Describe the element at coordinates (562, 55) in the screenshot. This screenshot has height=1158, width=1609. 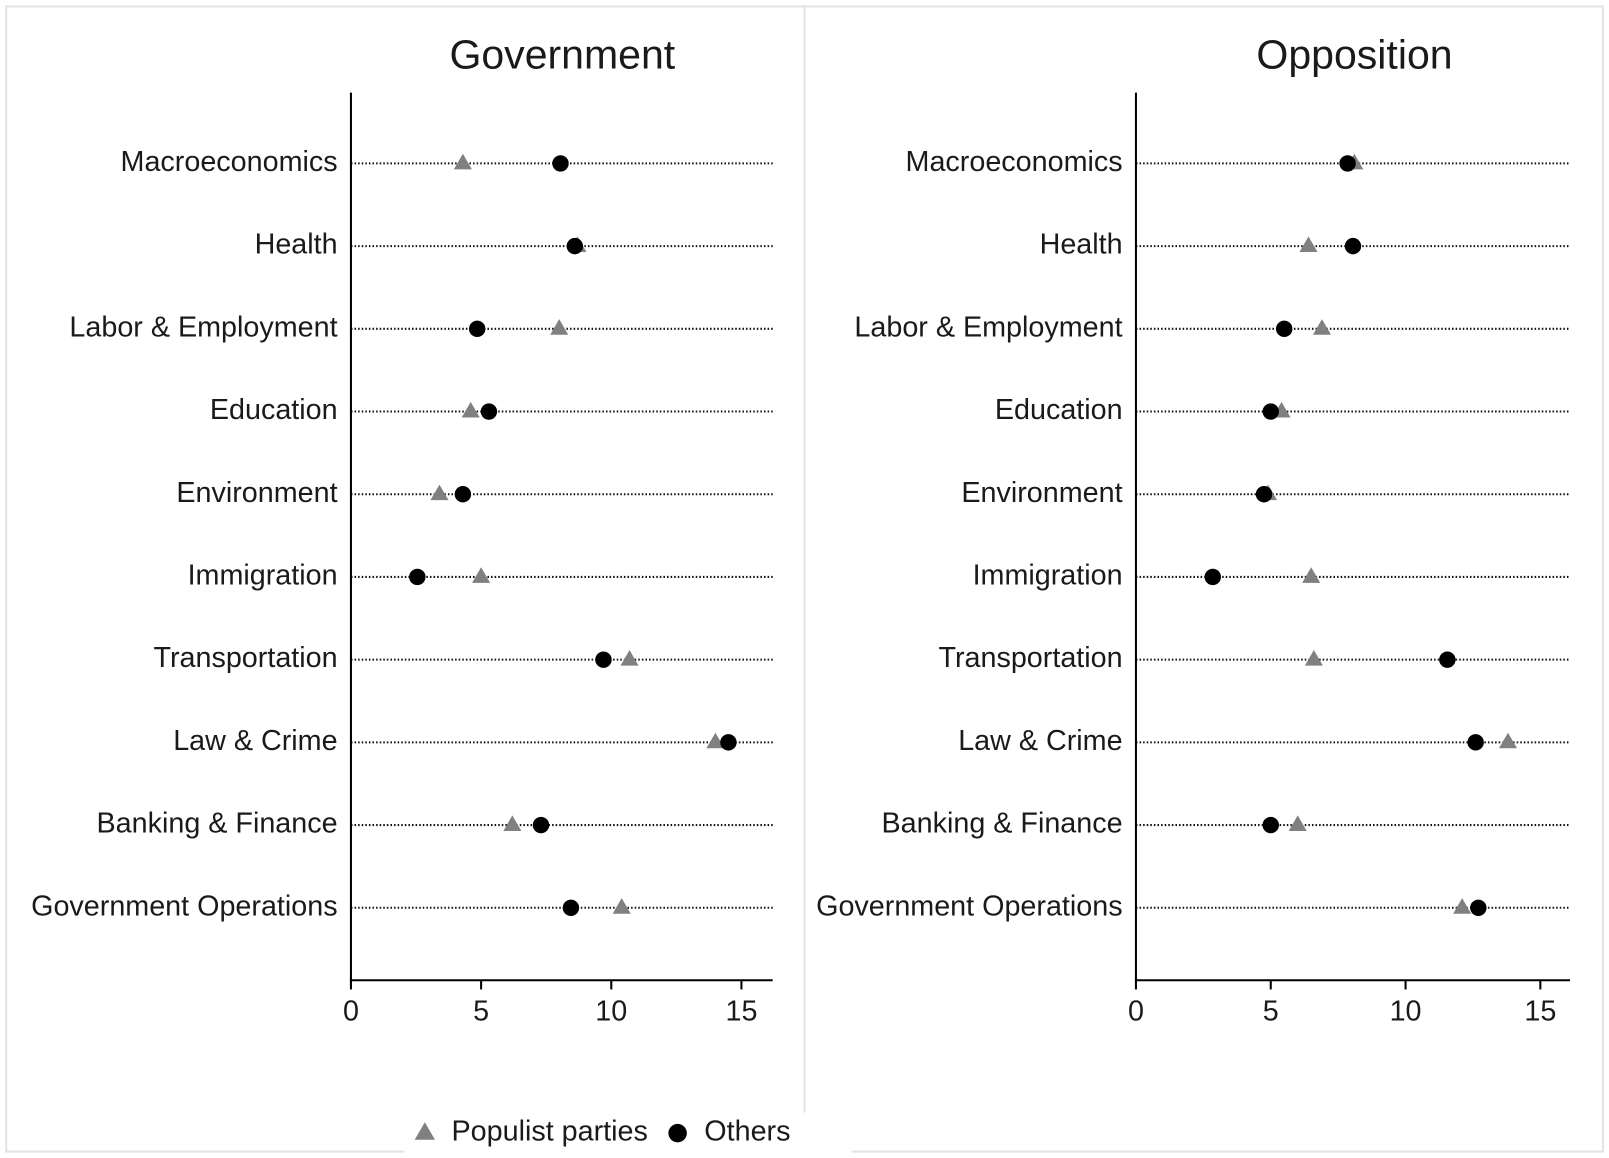
I see `chart-title: Government` at that location.